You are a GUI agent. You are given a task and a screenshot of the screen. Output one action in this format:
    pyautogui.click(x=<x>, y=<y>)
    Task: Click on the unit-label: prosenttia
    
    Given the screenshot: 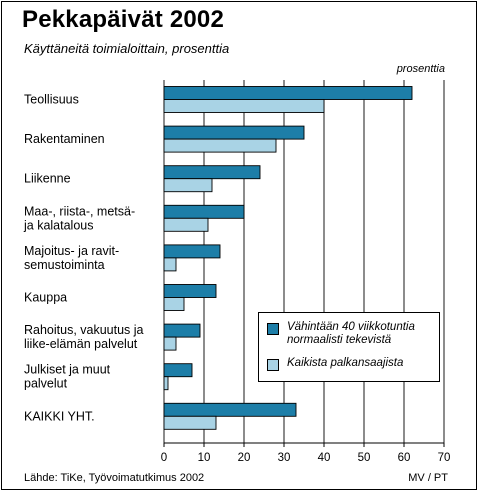 What is the action you would take?
    pyautogui.click(x=420, y=69)
    